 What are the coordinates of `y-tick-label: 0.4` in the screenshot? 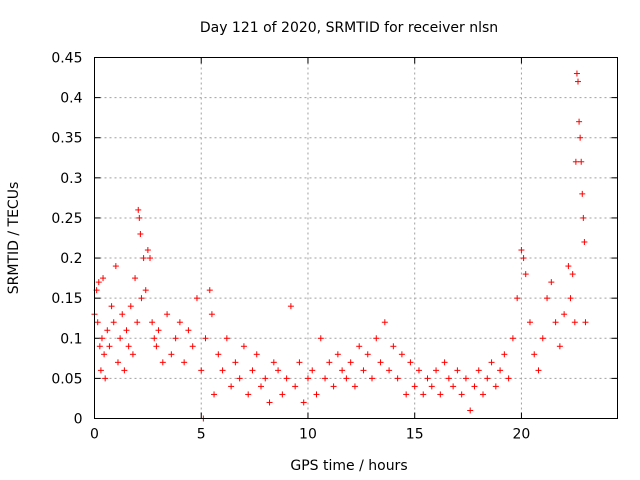 It's located at (71, 99).